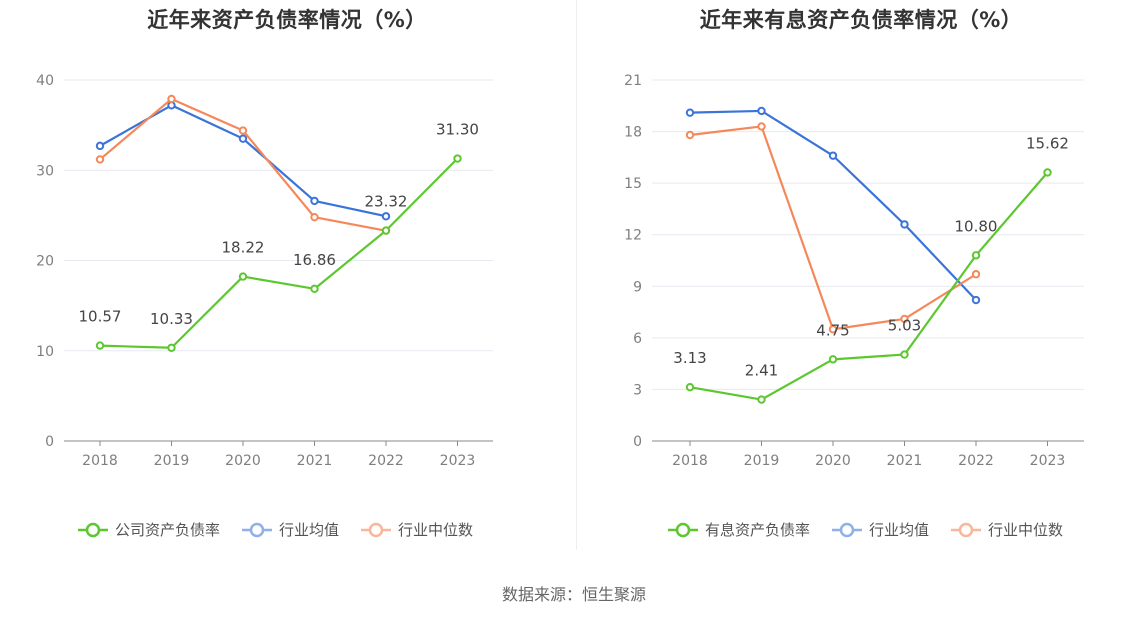  I want to click on data-label: 10.80, so click(976, 226).